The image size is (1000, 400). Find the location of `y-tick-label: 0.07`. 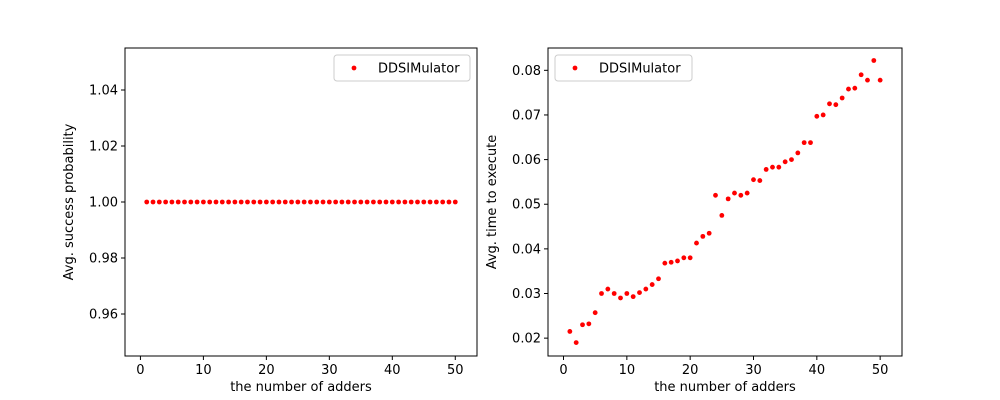

y-tick-label: 0.07 is located at coordinates (526, 115).